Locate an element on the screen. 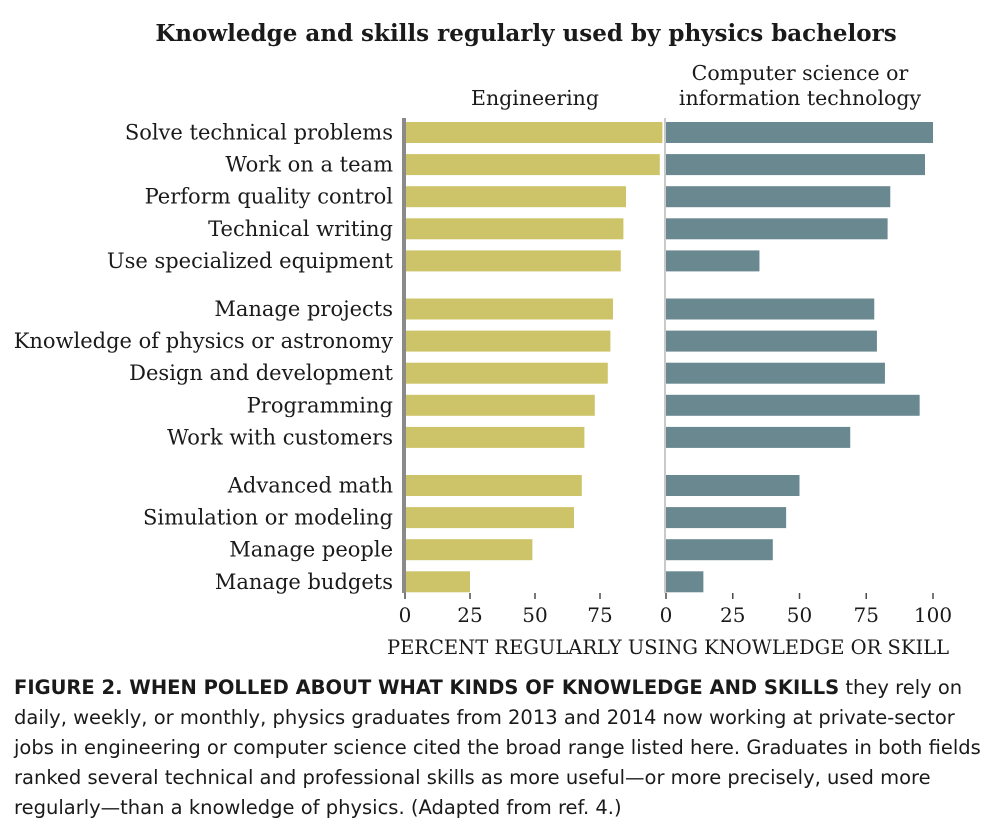 This screenshot has height=834, width=990. series-header-engineering: Engineering is located at coordinates (535, 98).